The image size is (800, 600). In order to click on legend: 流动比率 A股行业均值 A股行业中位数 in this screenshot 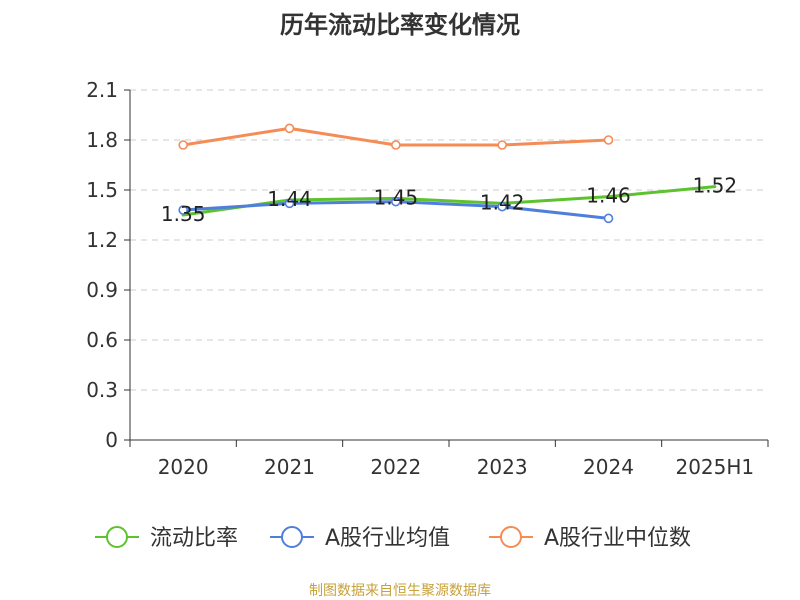, I will do `click(393, 538)`.